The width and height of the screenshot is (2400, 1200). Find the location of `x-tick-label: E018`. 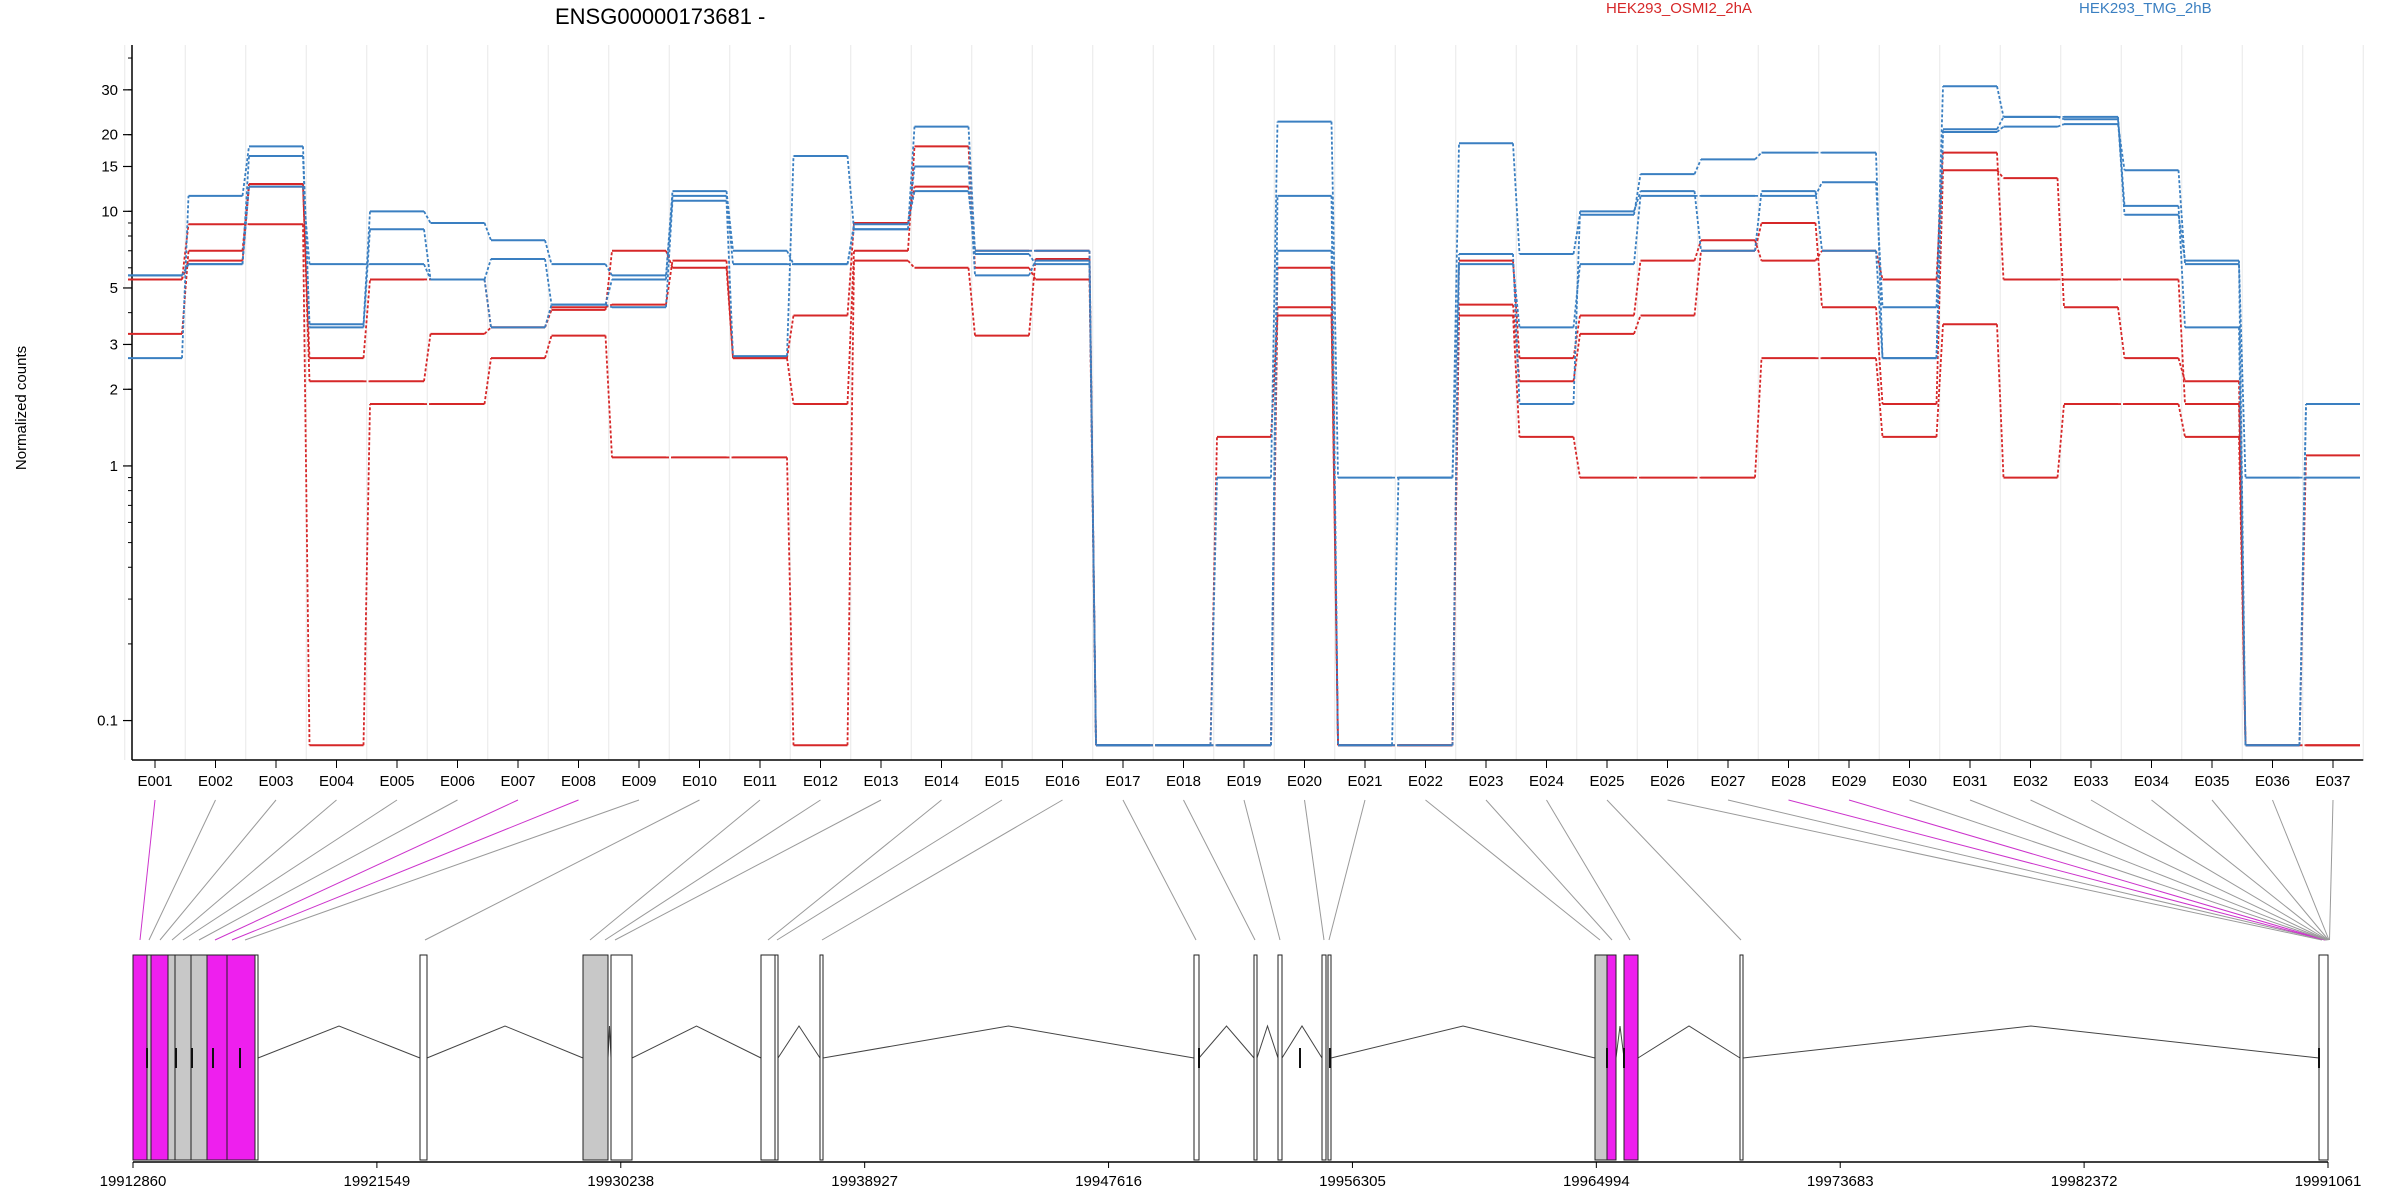

x-tick-label: E018 is located at coordinates (1183, 781).